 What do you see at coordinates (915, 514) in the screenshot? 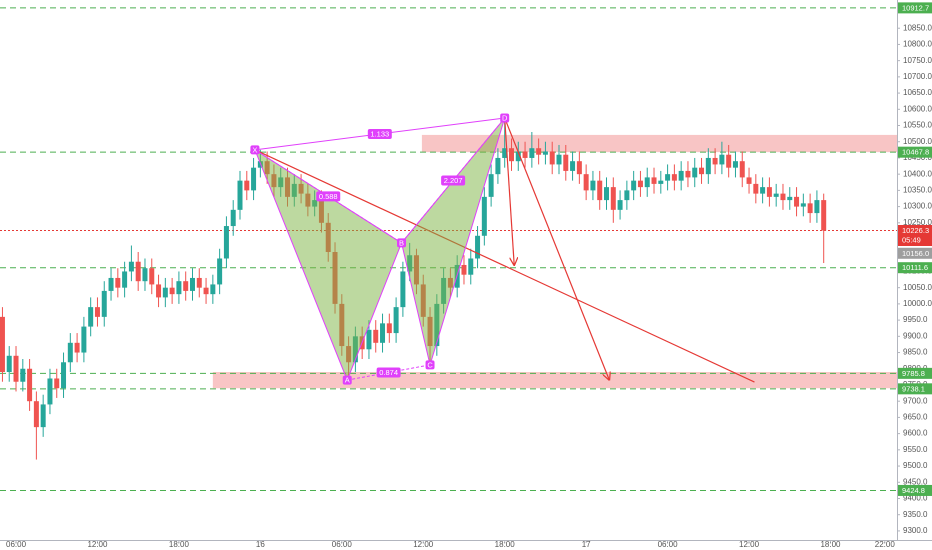
I see `y-tick-label: 9350.0` at bounding box center [915, 514].